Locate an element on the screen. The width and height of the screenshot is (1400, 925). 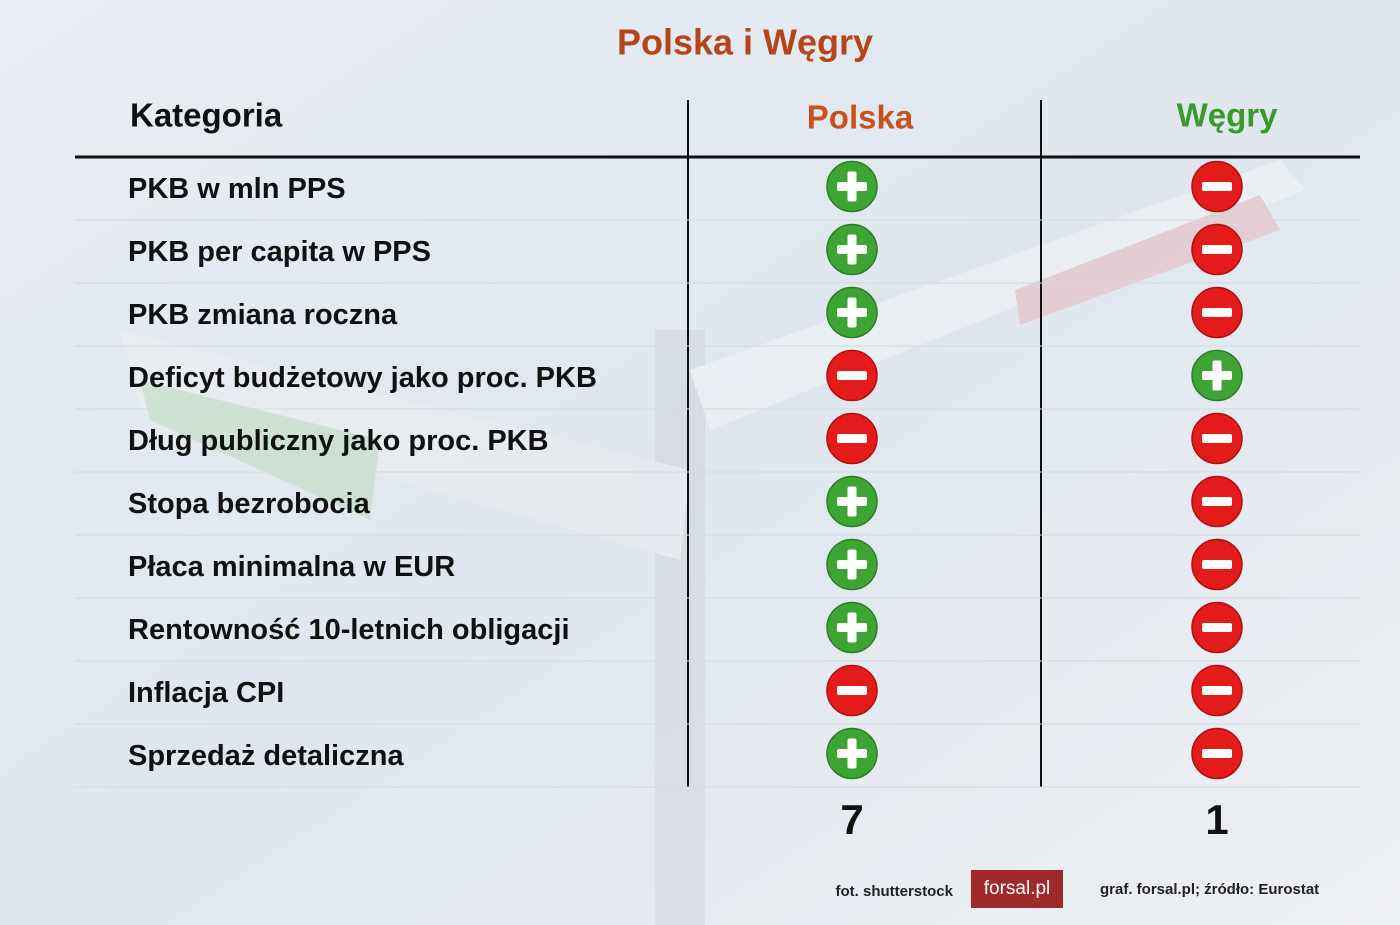
row-label: PKB w mln PPS is located at coordinates (237, 189).